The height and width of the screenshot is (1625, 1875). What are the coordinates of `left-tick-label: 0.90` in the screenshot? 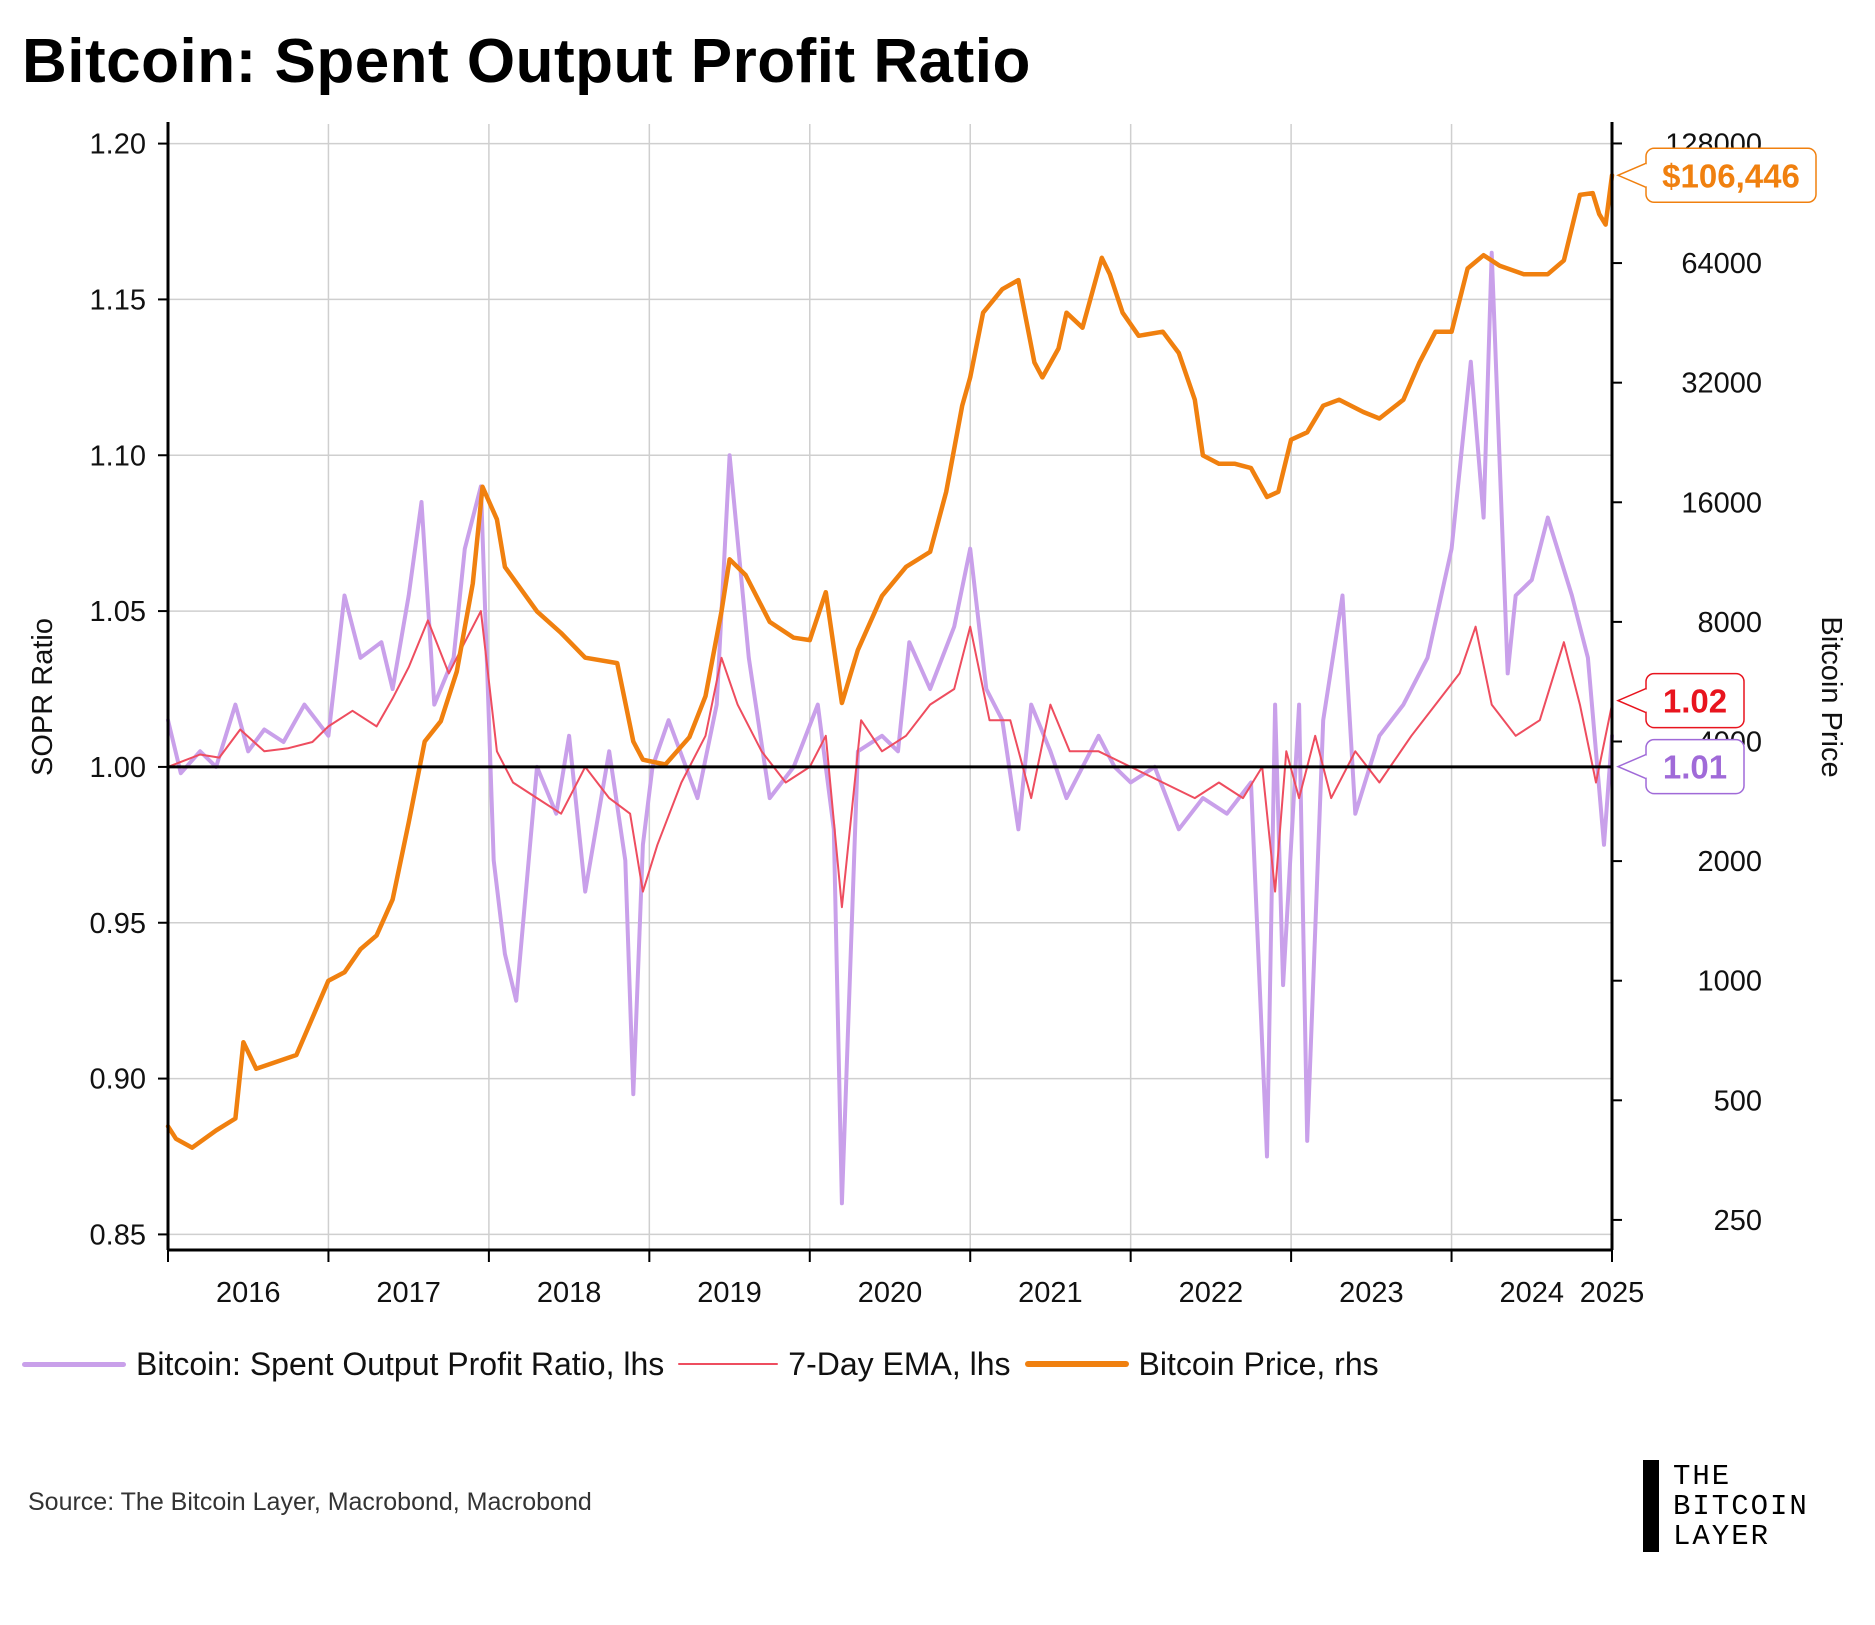 It's located at (118, 1080).